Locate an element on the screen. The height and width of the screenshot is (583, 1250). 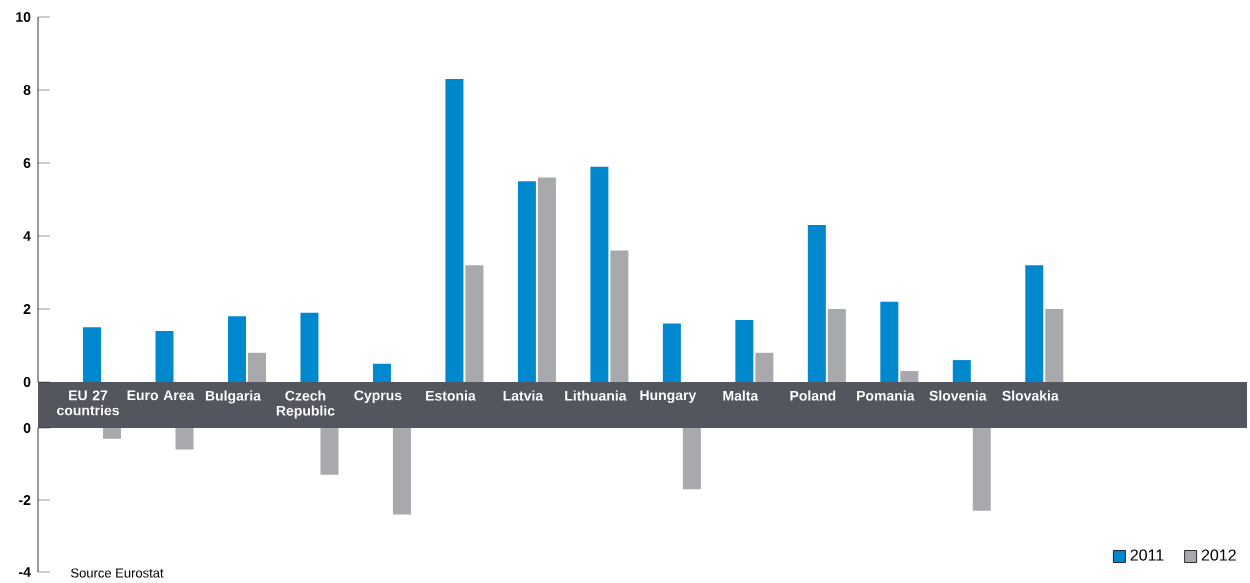
x-tick-label: Euro Area is located at coordinates (161, 395).